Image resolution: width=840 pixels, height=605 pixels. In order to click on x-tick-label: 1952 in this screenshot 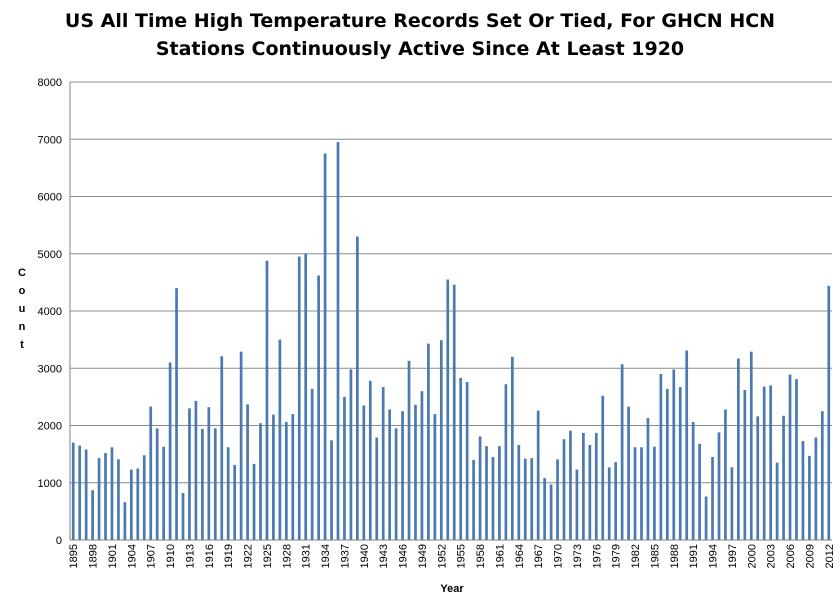, I will do `click(442, 556)`.